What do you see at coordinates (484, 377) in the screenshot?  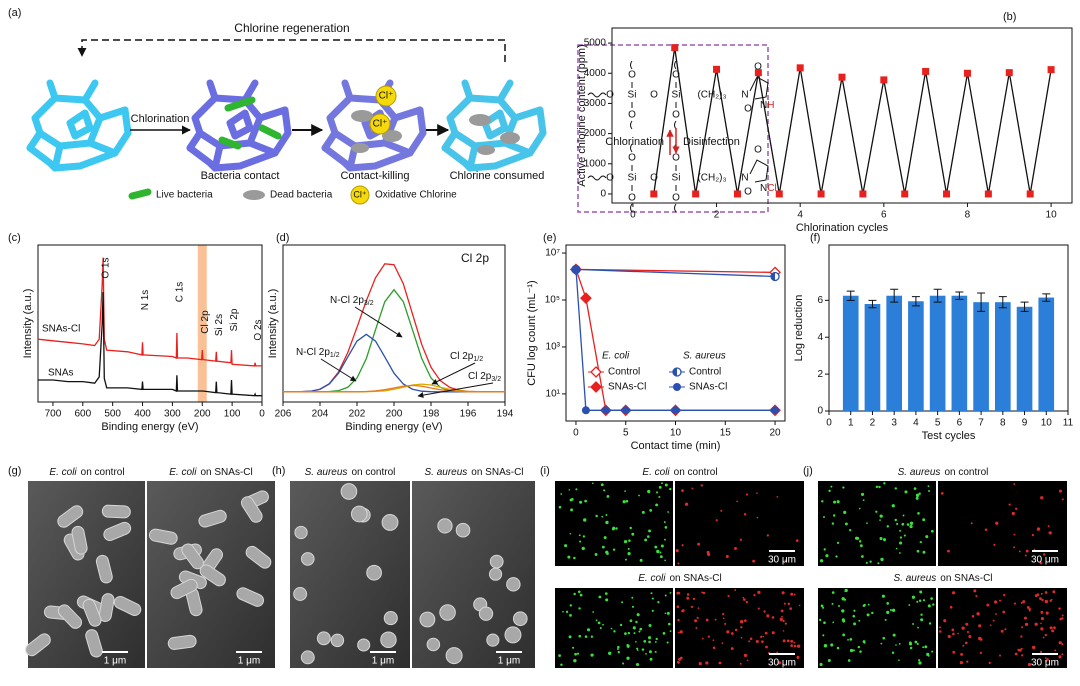 I see `peak-label: Cl 2p3/2` at bounding box center [484, 377].